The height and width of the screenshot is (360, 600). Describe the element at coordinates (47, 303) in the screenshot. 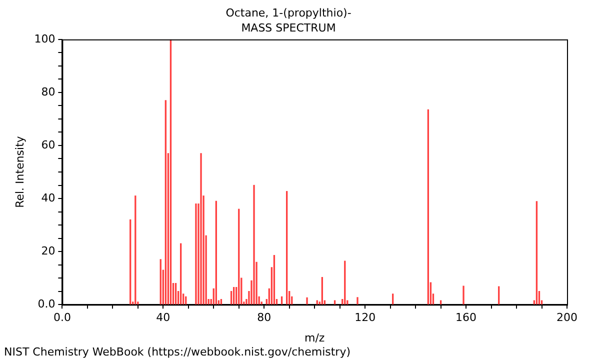

I see `y-tick-label: 0.0` at that location.